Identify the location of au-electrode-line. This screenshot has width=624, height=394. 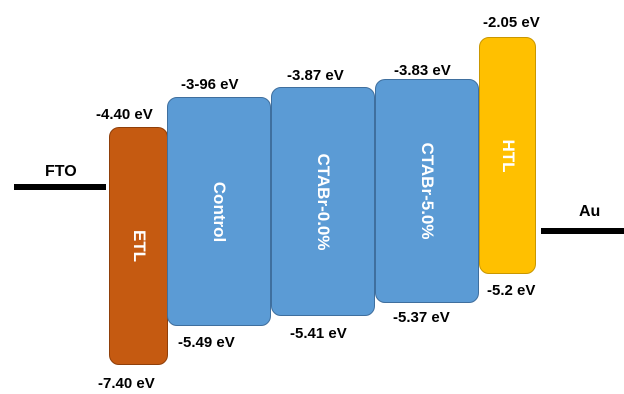
(582, 231).